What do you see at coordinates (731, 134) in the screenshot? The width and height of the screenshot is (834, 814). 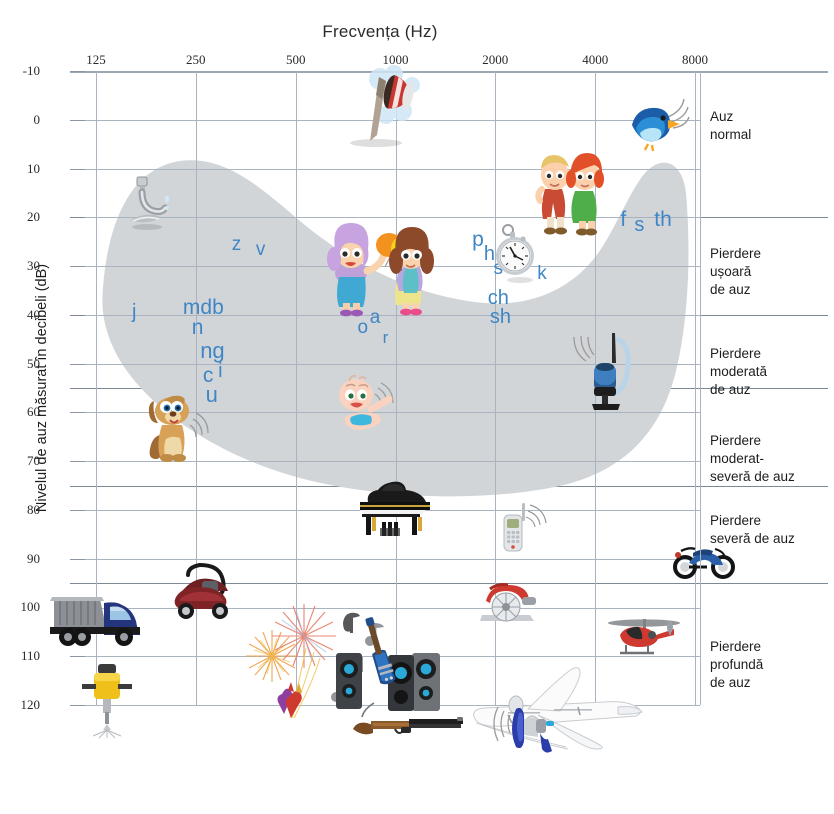 I see `category-1-line-2: normal` at bounding box center [731, 134].